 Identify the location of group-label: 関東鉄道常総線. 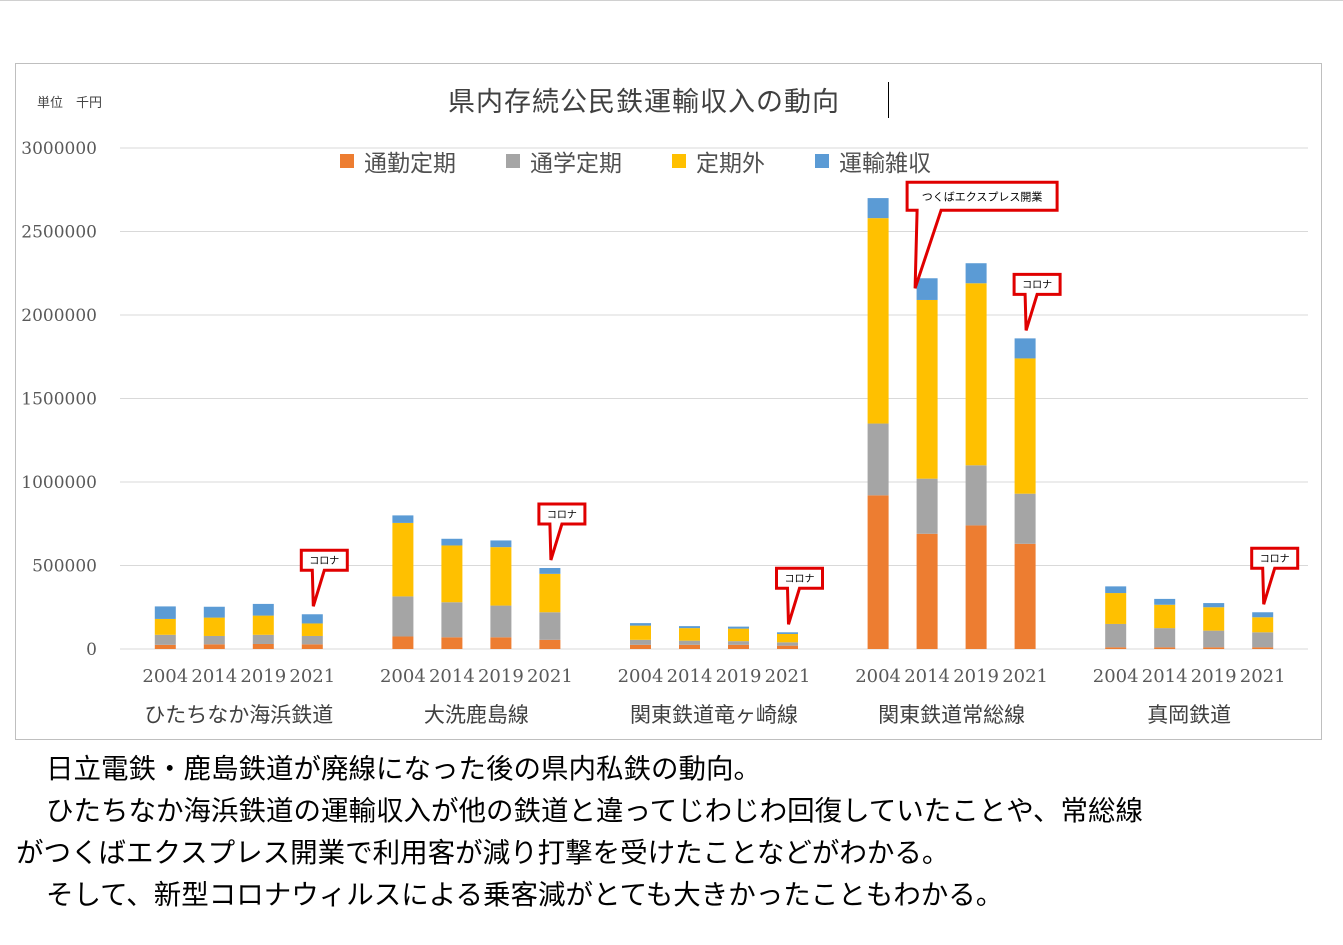
(951, 715).